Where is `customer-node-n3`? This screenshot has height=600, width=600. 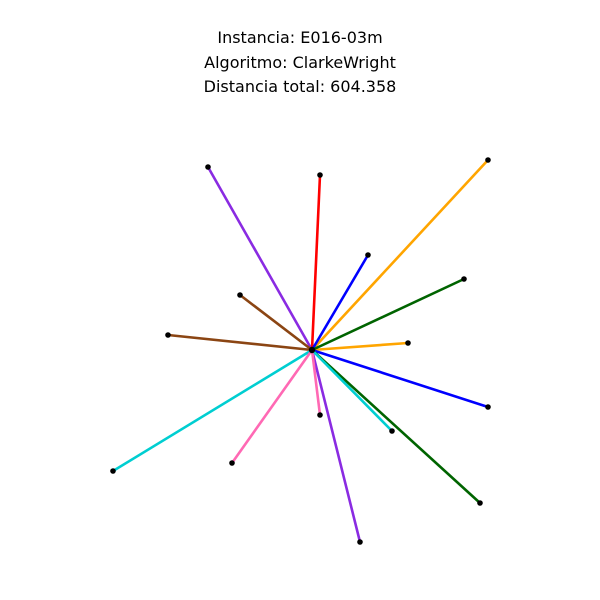
customer-node-n3 is located at coordinates (488, 160).